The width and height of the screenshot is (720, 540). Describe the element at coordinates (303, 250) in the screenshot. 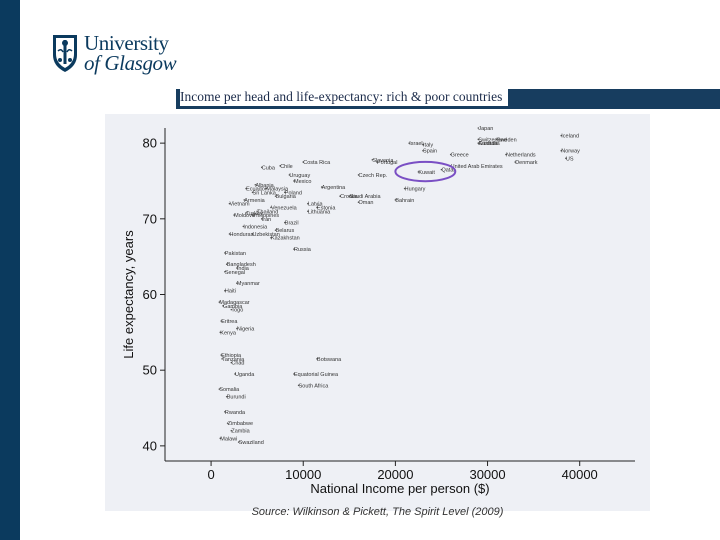

I see `data-point-label: Russia` at that location.